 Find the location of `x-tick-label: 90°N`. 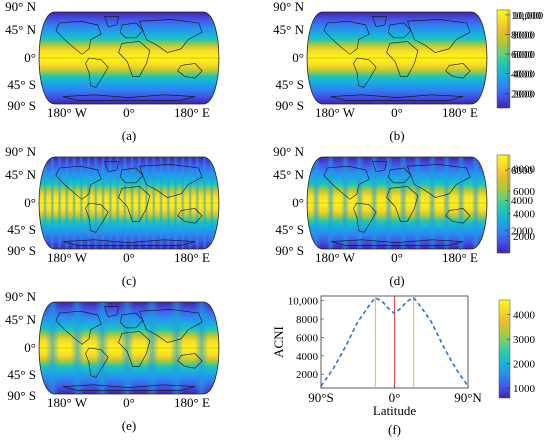

x-tick-label: 90°N is located at coordinates (468, 397).